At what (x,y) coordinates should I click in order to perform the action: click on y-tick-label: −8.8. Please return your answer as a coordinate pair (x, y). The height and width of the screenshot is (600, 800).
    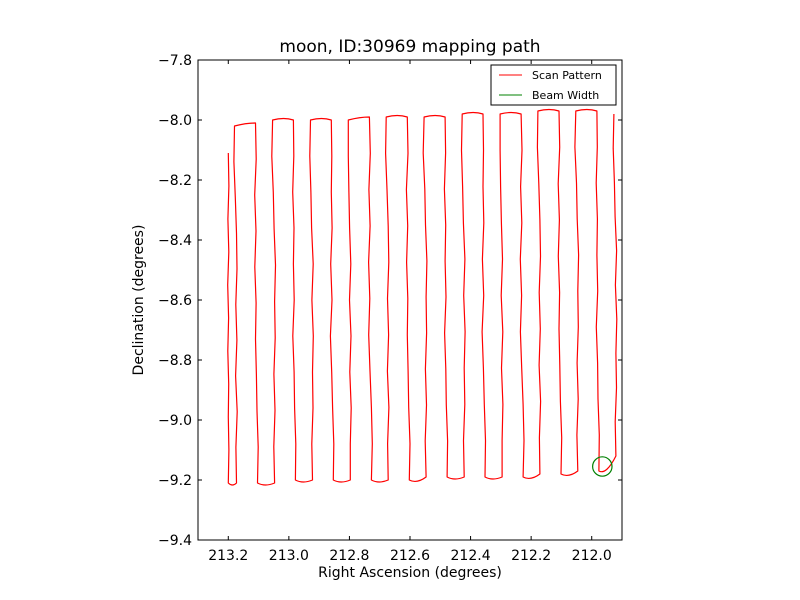
    Looking at the image, I should click on (175, 361).